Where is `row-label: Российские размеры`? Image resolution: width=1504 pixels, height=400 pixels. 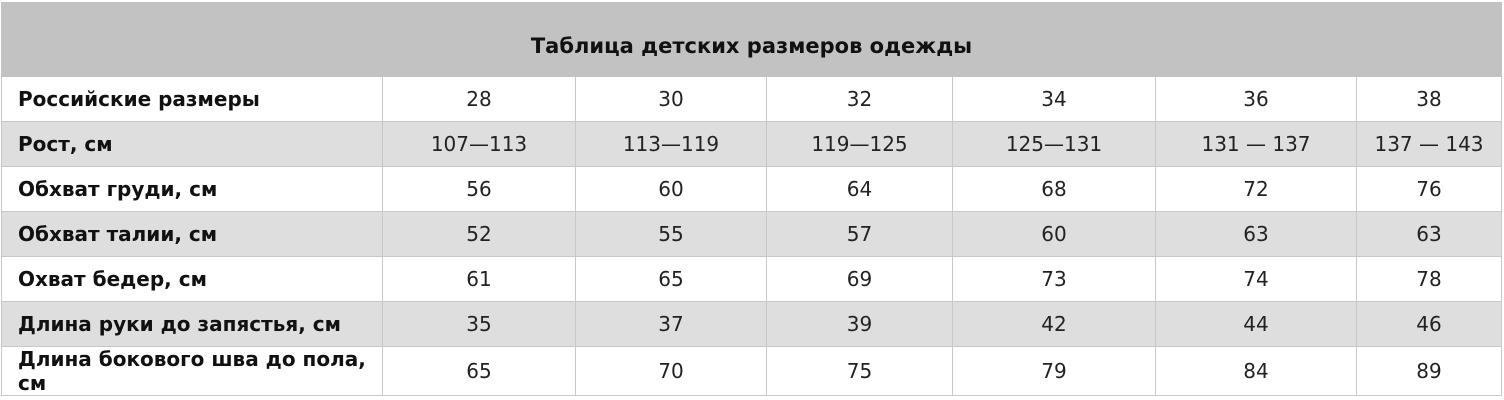 row-label: Российские размеры is located at coordinates (192, 99).